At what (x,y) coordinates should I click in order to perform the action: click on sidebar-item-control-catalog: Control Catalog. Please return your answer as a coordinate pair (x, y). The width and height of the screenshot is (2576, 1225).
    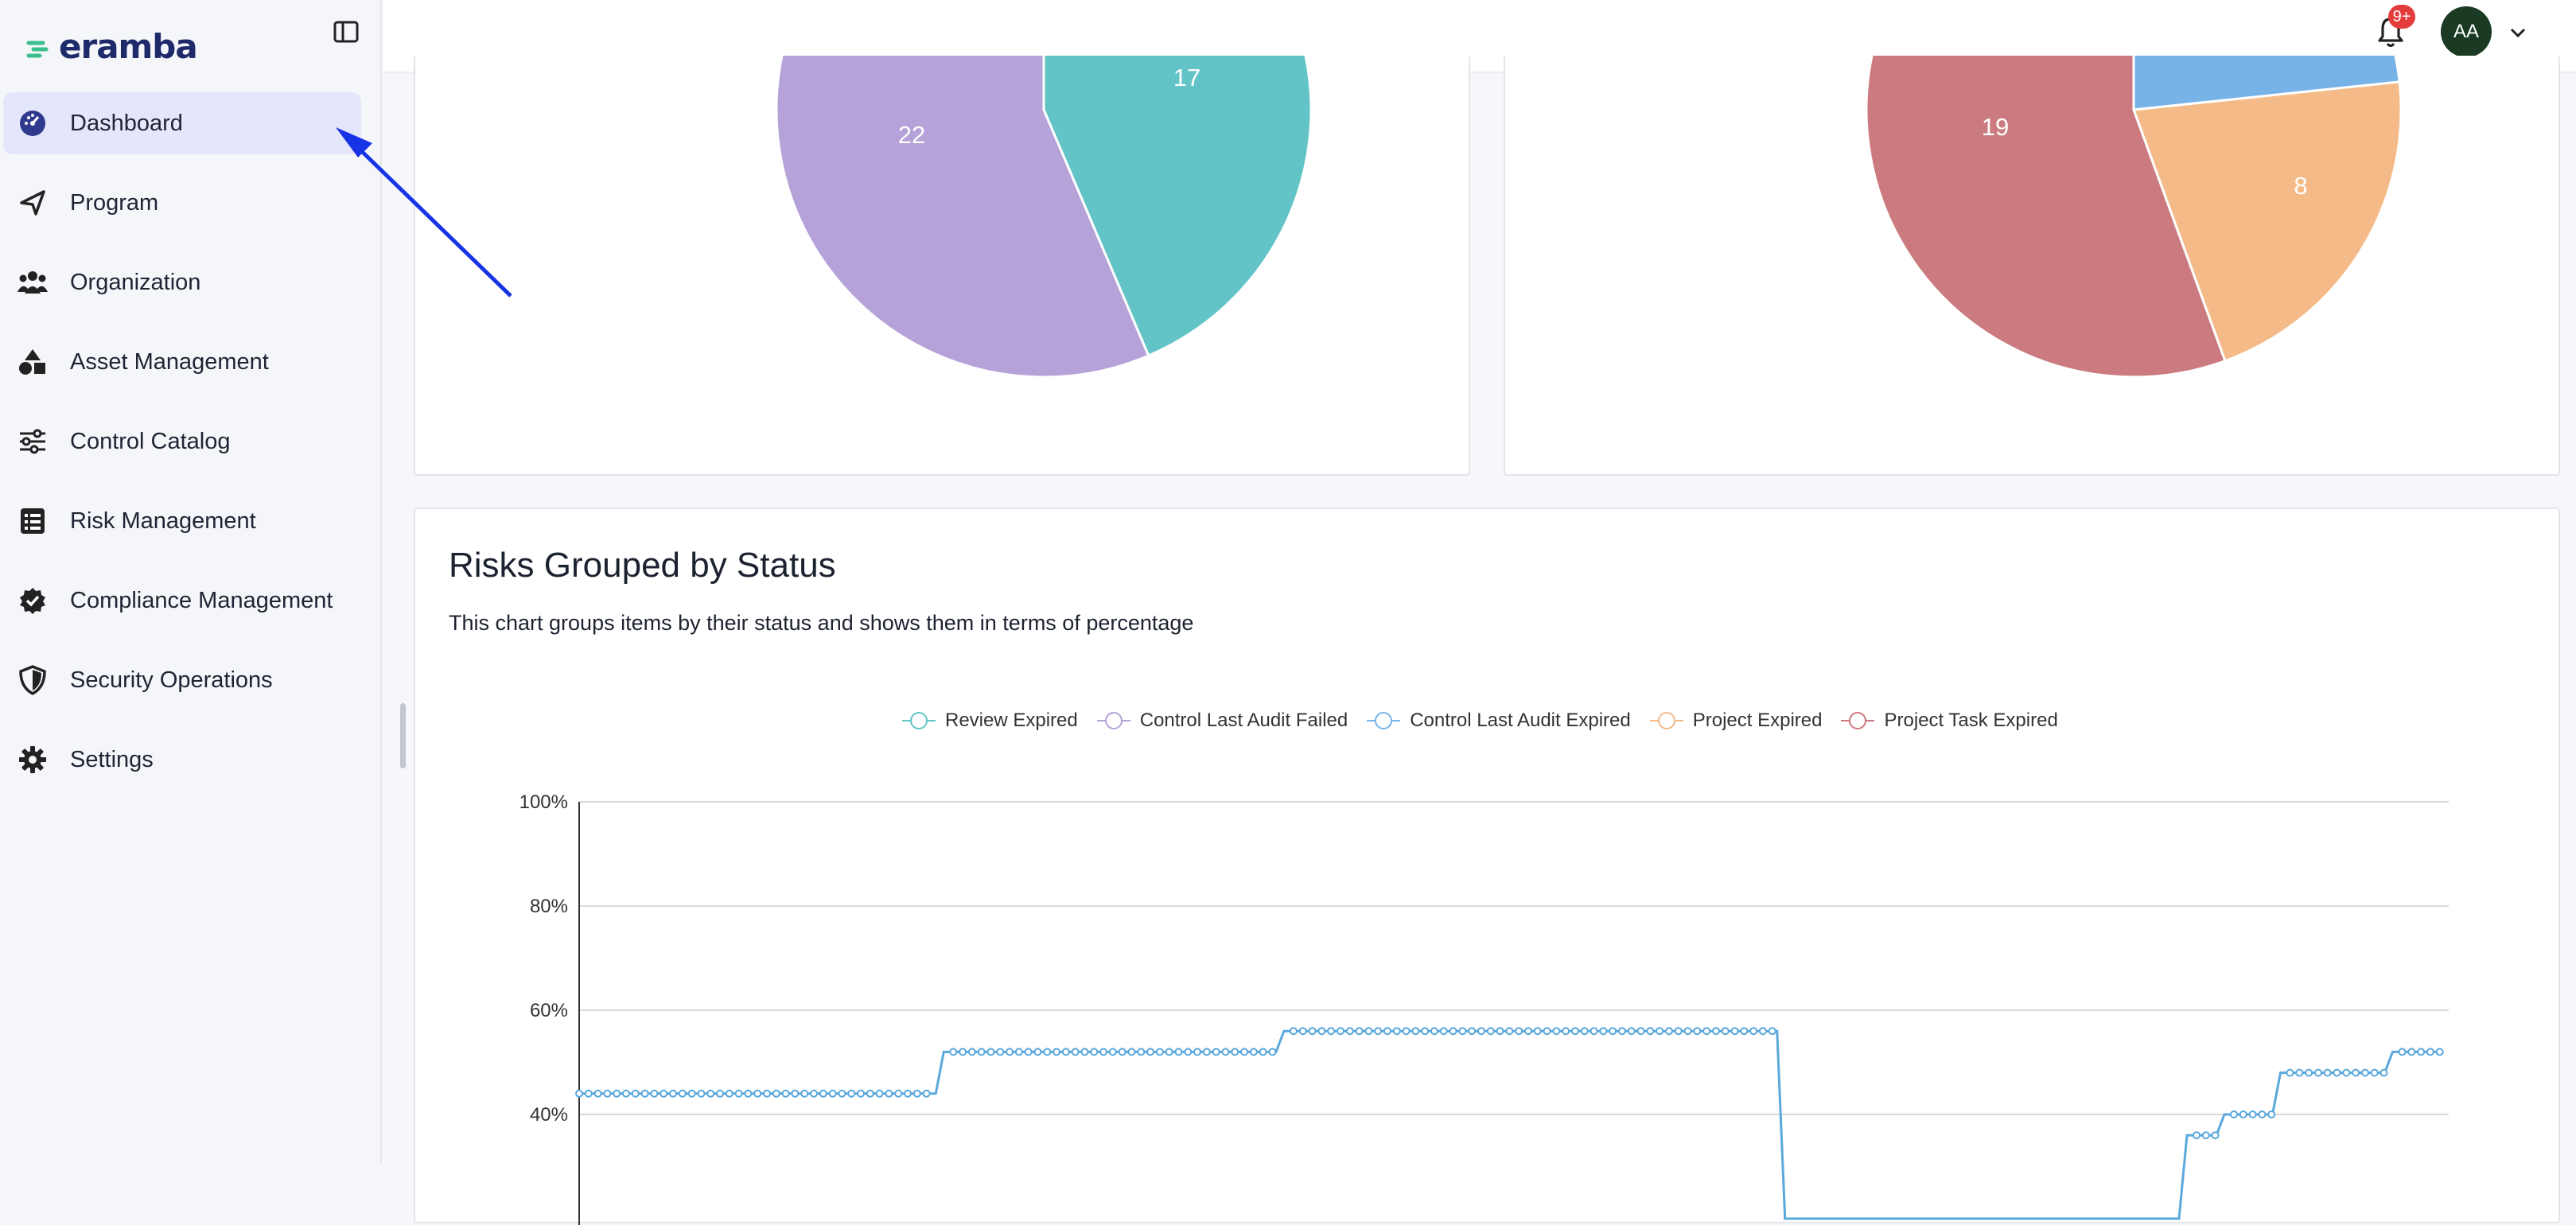
    Looking at the image, I should click on (182, 441).